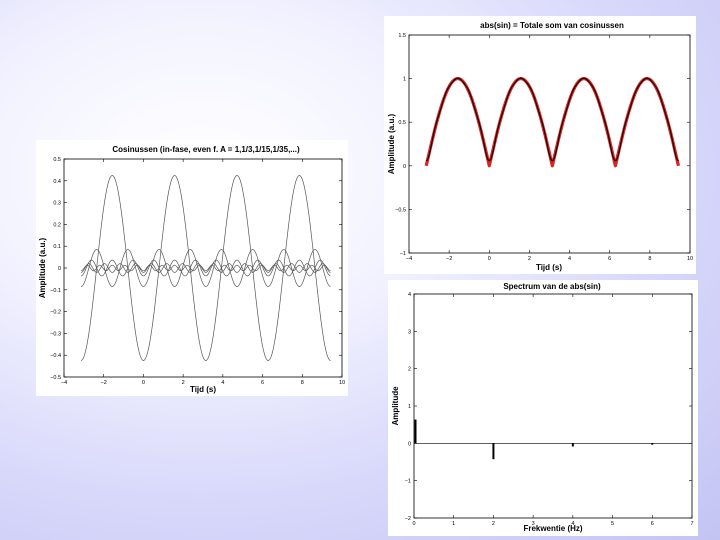  Describe the element at coordinates (409, 370) in the screenshot. I see `y-tick-label: 2` at that location.